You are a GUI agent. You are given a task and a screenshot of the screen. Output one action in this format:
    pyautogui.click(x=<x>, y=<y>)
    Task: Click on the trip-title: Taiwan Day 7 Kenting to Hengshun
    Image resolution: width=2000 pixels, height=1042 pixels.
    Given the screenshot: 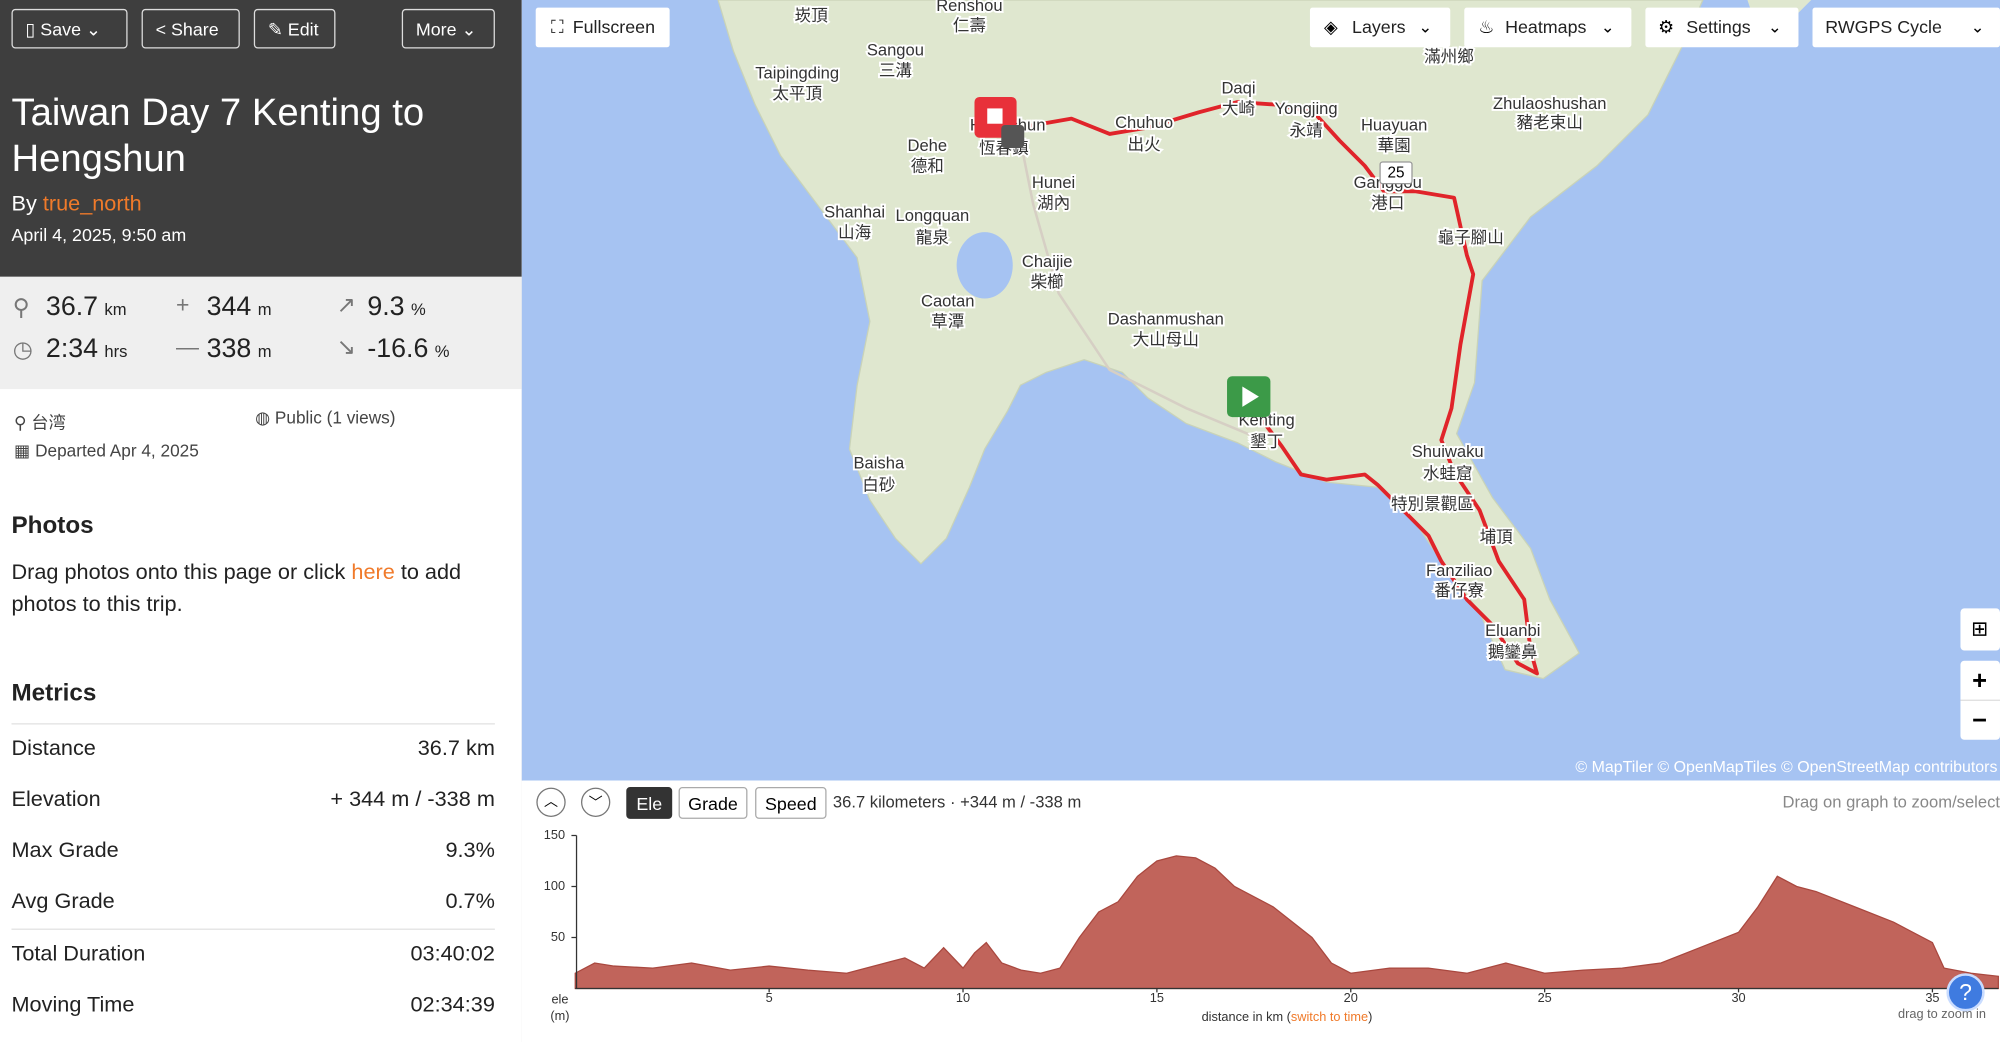 What is the action you would take?
    pyautogui.click(x=218, y=135)
    